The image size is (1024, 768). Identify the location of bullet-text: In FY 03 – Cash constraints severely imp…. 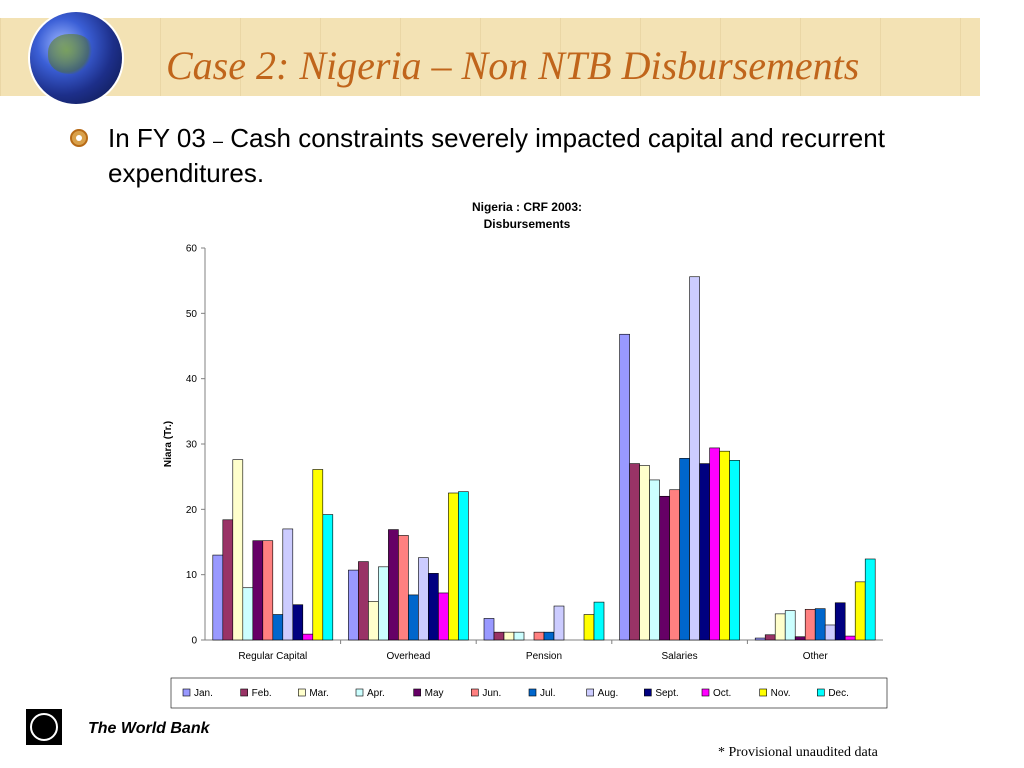
(548, 155).